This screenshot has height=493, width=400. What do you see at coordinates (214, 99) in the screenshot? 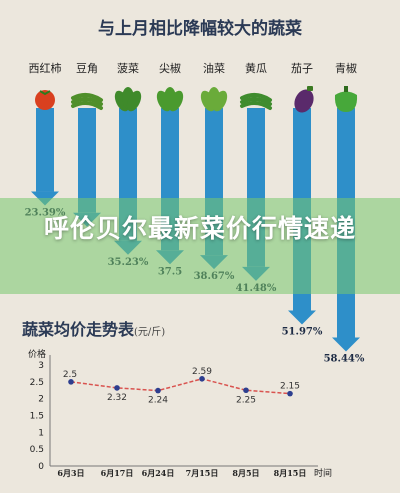
I see `rape-icon` at bounding box center [214, 99].